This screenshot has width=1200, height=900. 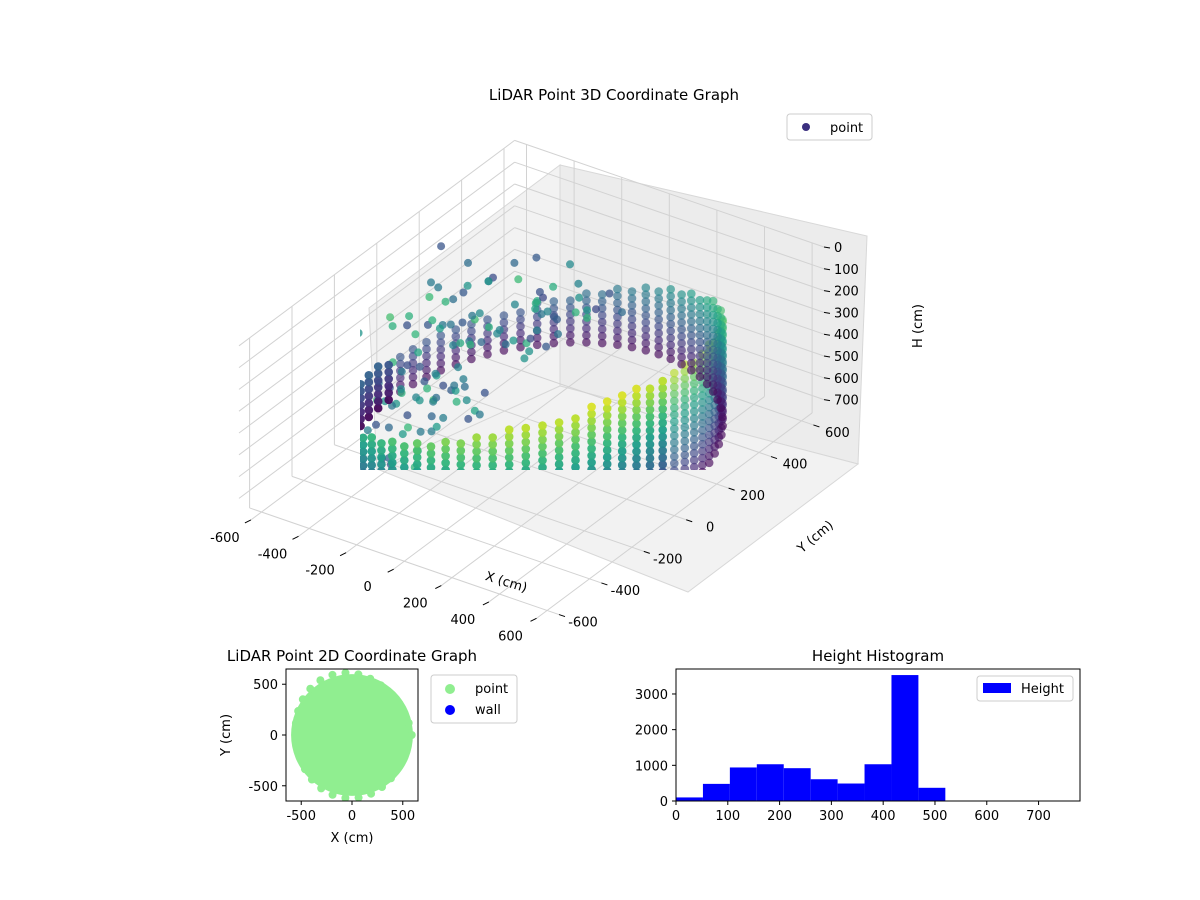 I want to click on x-tick-label: 400, so click(x=883, y=816).